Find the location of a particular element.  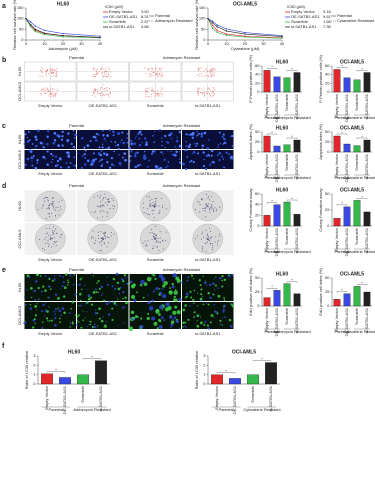

x-tick-label: si-SATB1-AS1 is located at coordinates (296, 320).